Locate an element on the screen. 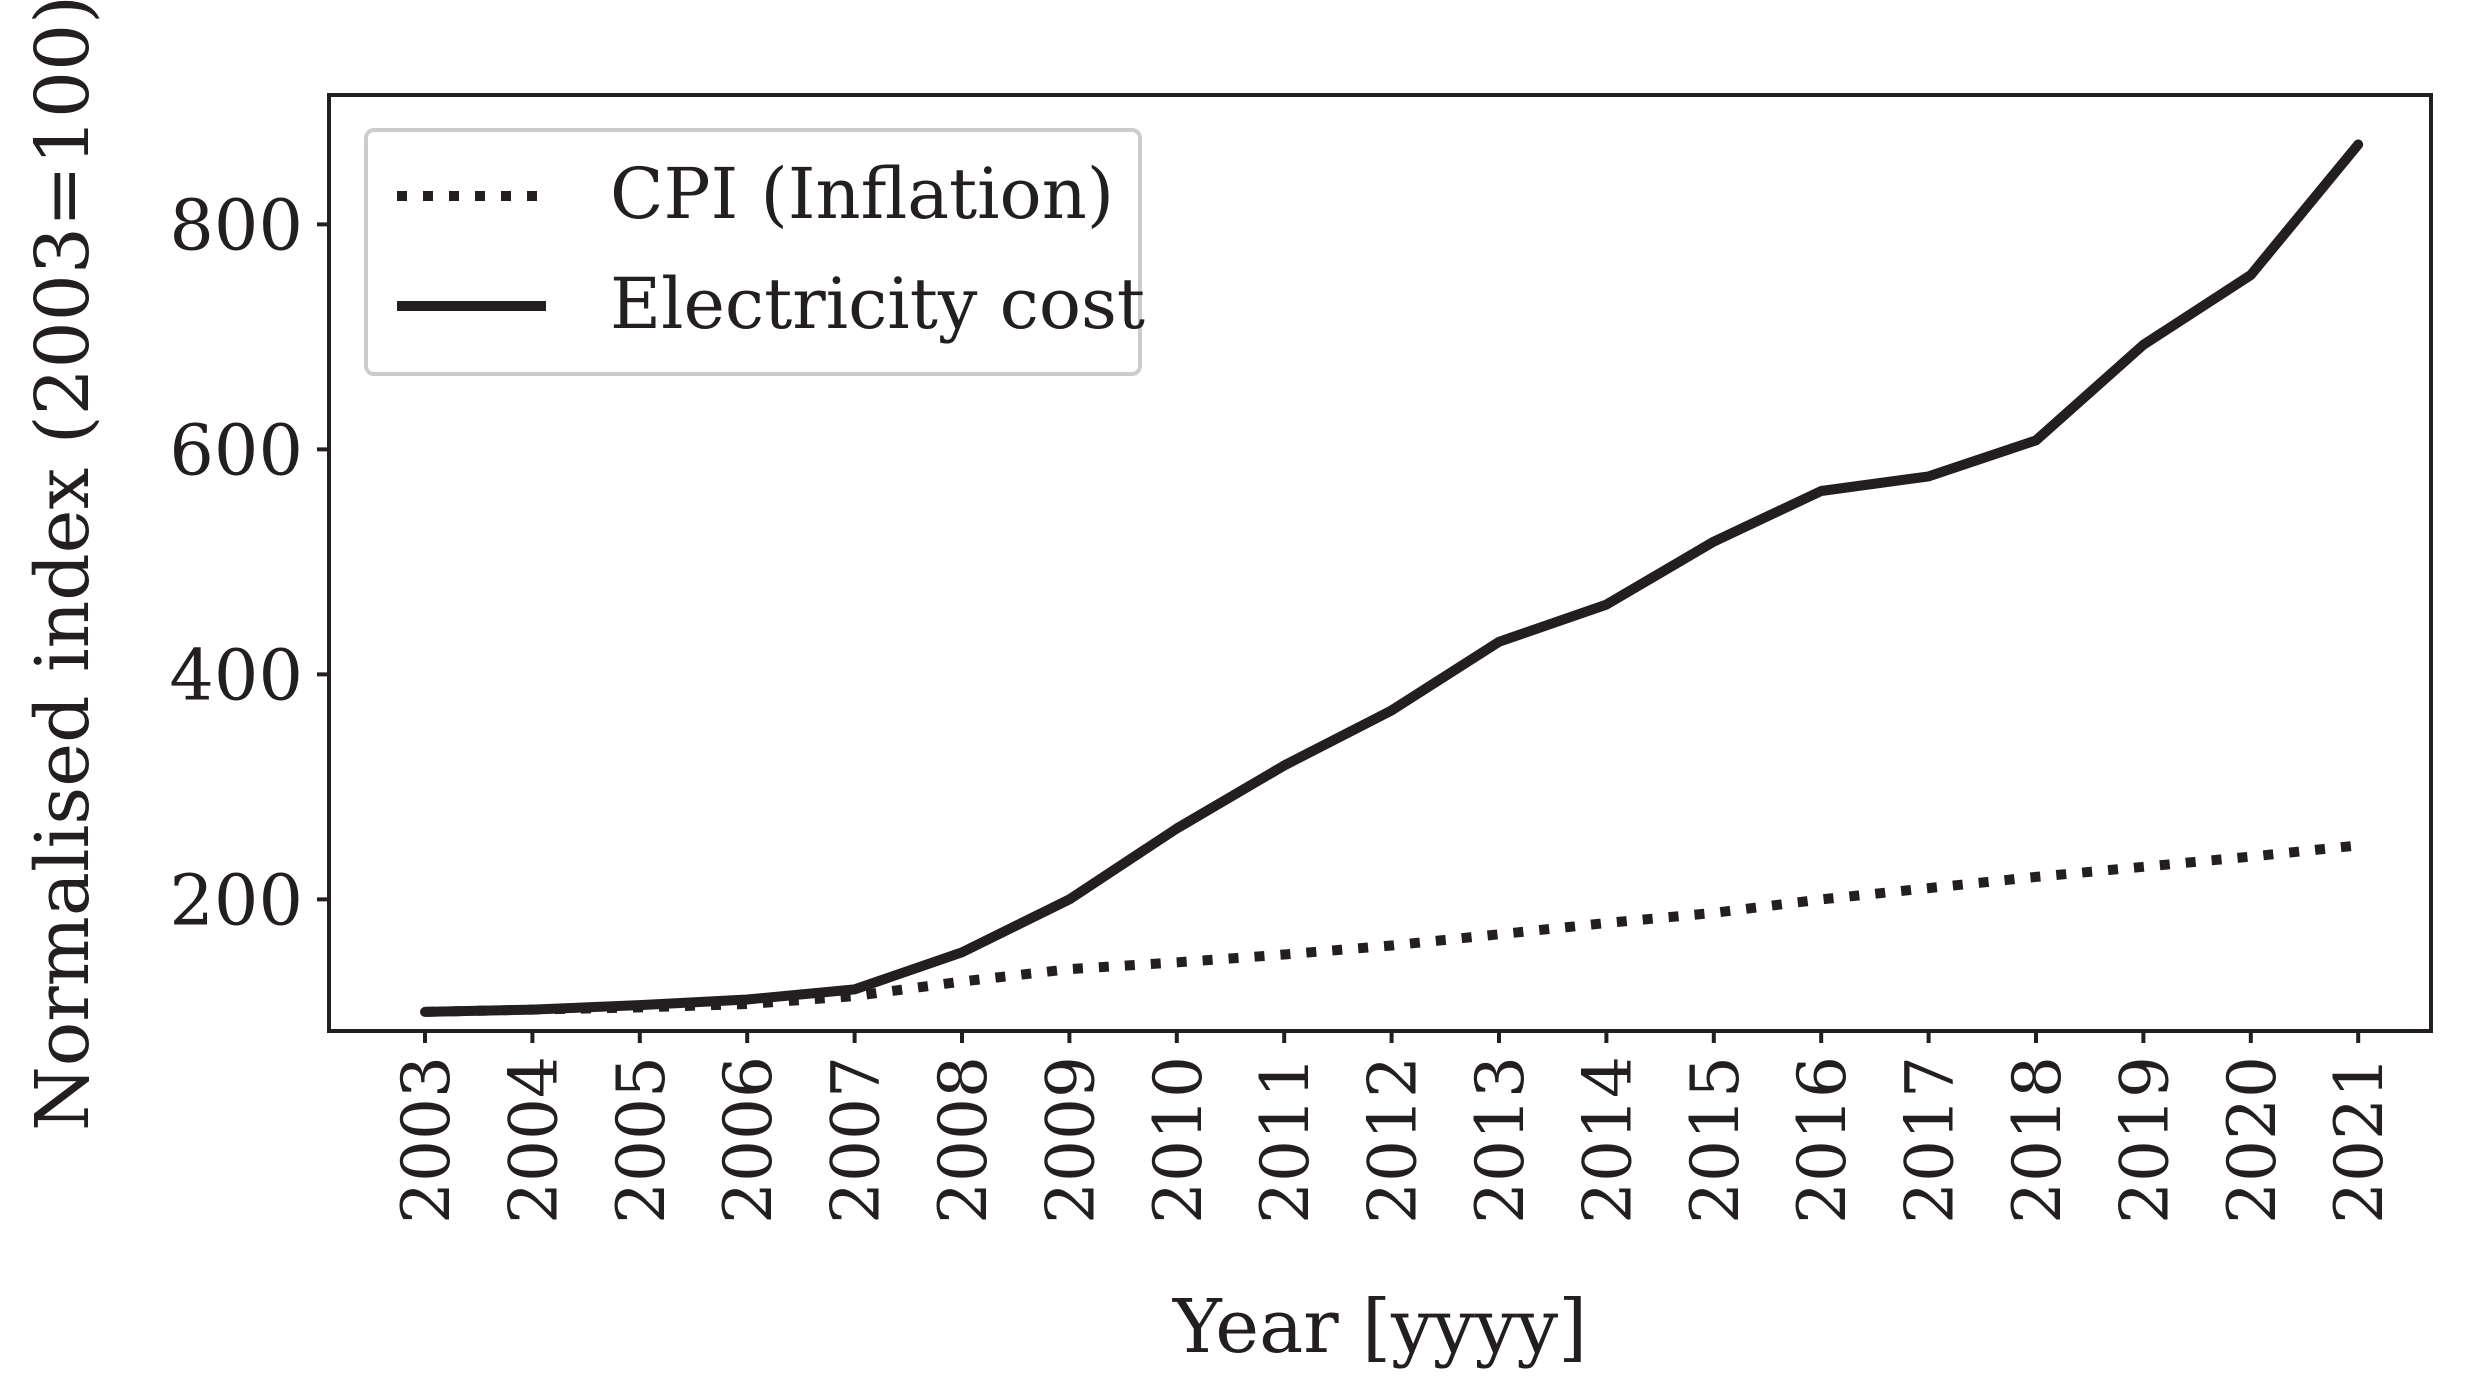 This screenshot has width=2476, height=1396. legend-box is located at coordinates (753, 252).